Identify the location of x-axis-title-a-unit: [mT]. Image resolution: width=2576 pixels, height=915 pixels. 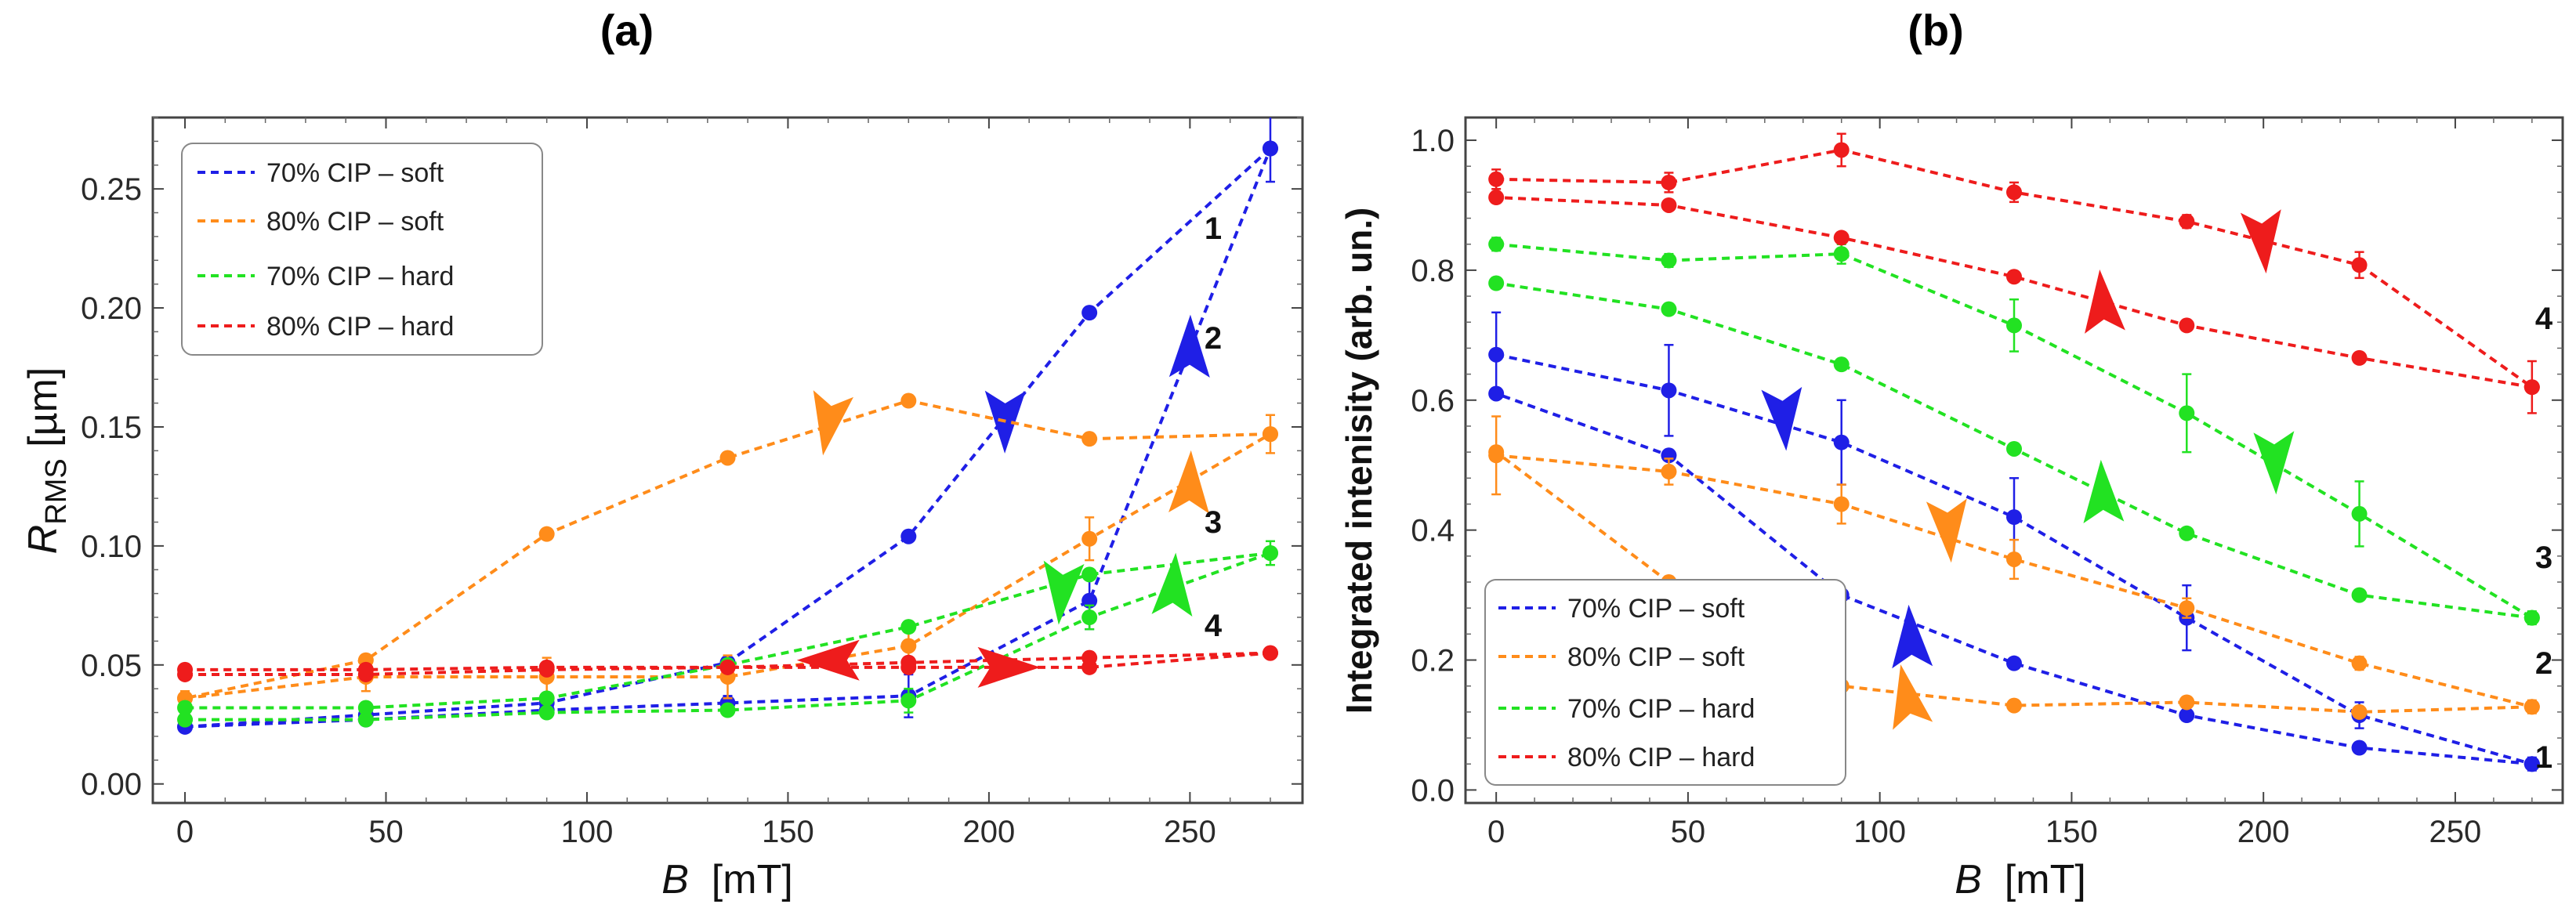
(741, 880).